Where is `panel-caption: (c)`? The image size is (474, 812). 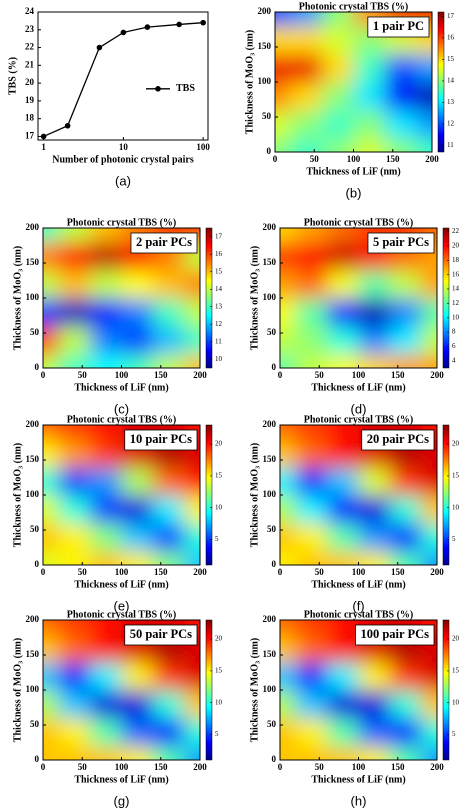 panel-caption: (c) is located at coordinates (121, 408).